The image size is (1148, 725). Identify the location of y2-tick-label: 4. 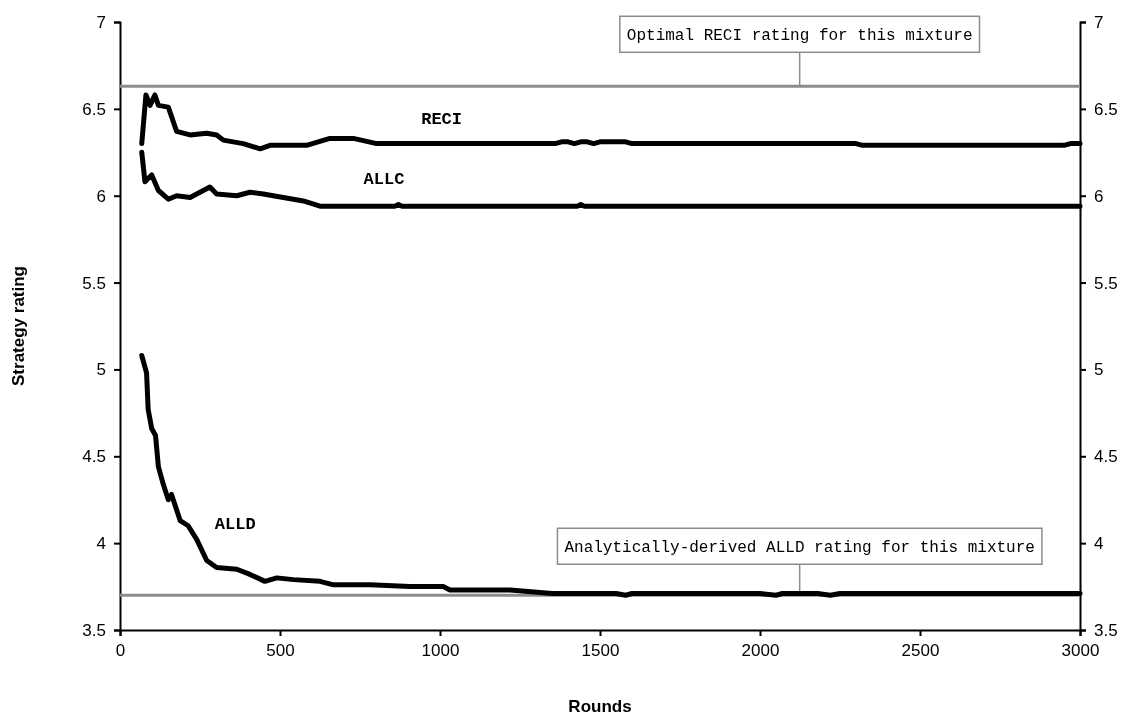
(1099, 544).